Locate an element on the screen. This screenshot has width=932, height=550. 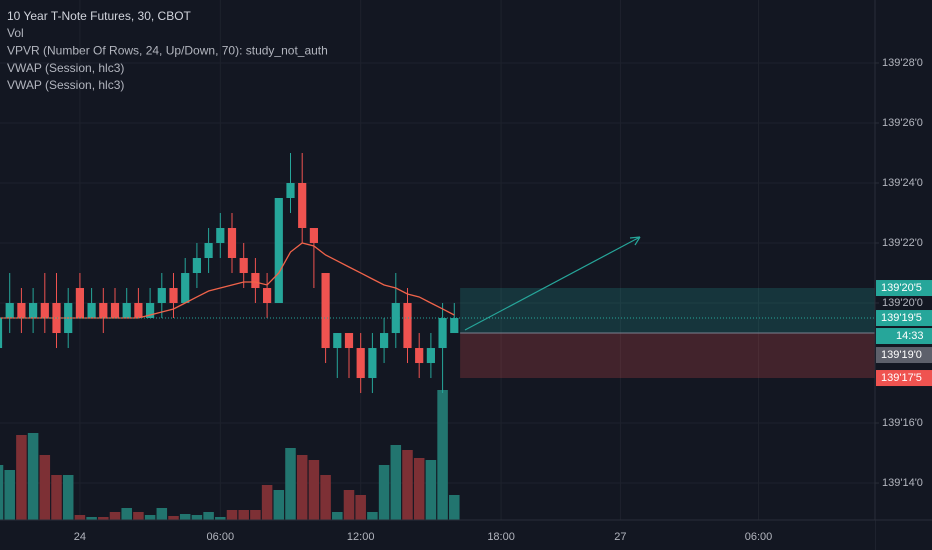
loss-zone is located at coordinates (667, 356).